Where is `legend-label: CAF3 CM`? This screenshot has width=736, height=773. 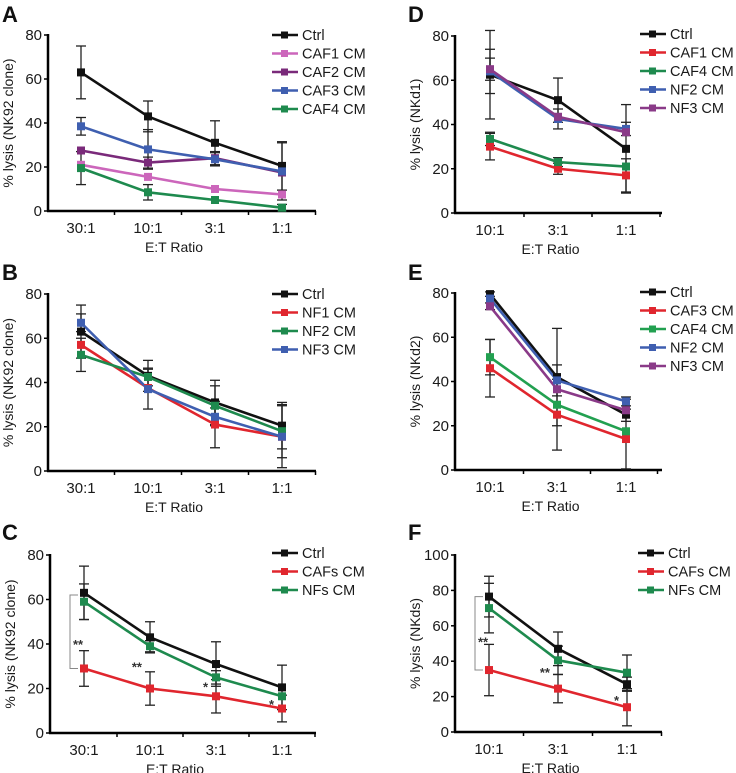 legend-label: CAF3 CM is located at coordinates (702, 312).